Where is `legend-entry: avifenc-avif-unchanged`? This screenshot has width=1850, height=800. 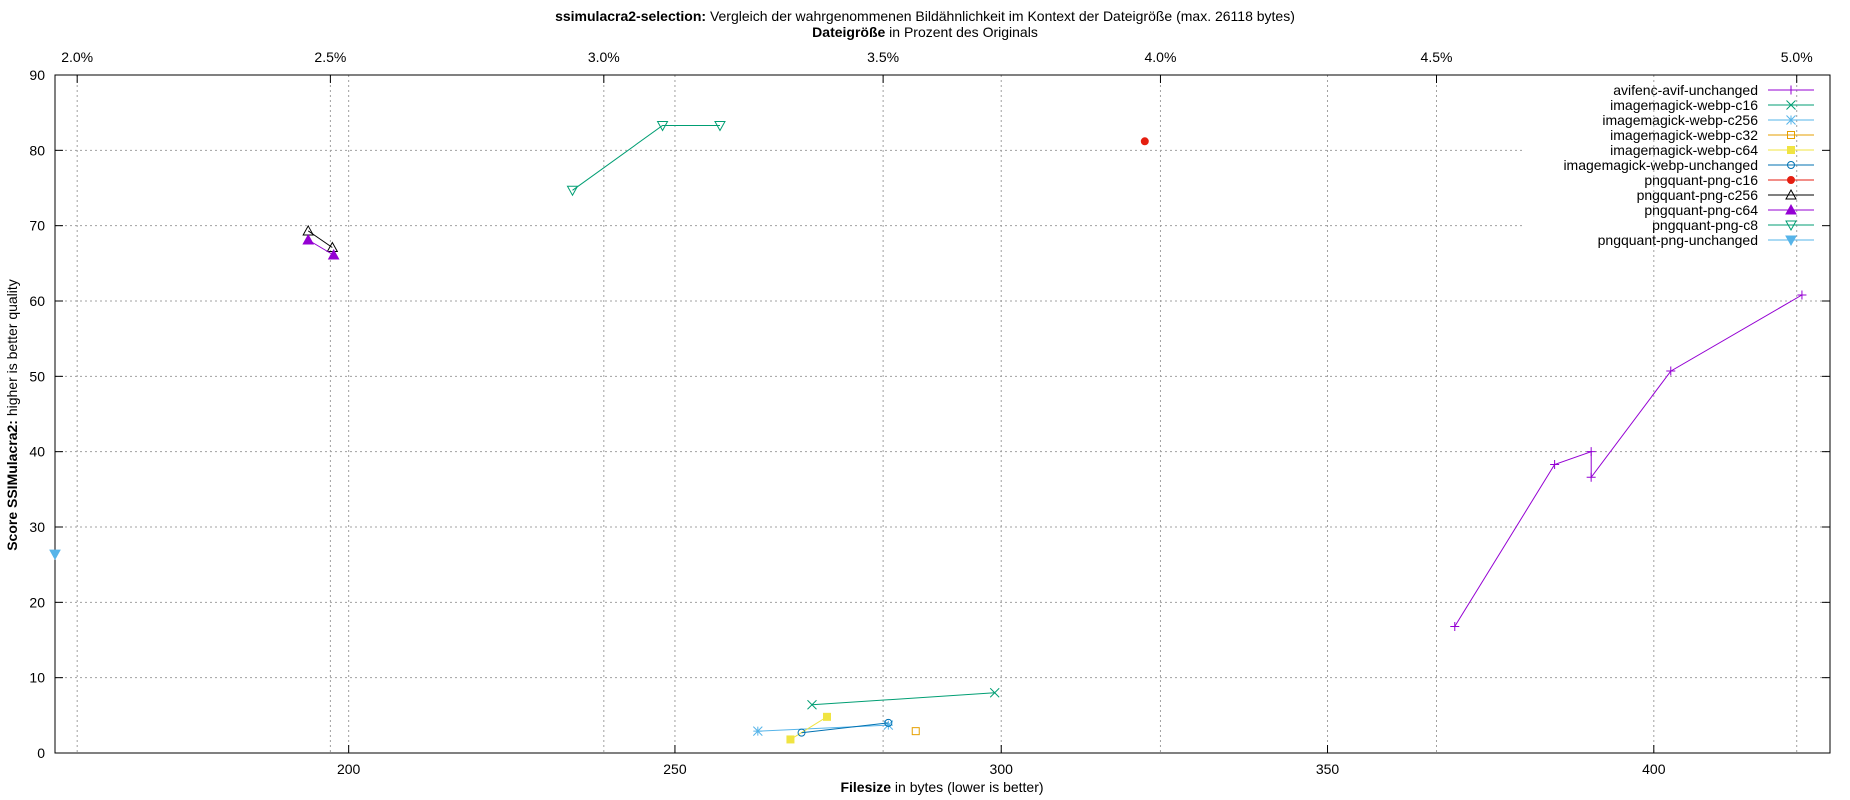
legend-entry: avifenc-avif-unchanged is located at coordinates (1713, 90).